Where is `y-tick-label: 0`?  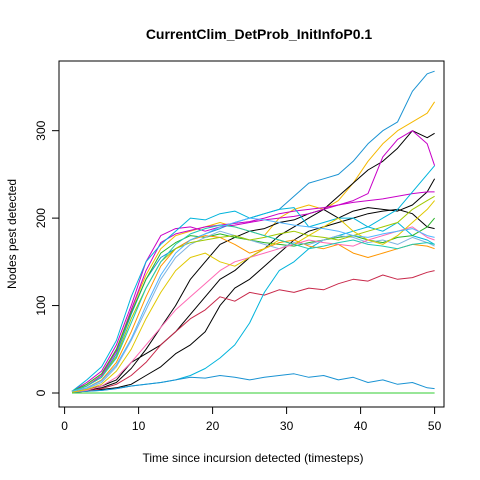
y-tick-label: 0 is located at coordinates (41, 392).